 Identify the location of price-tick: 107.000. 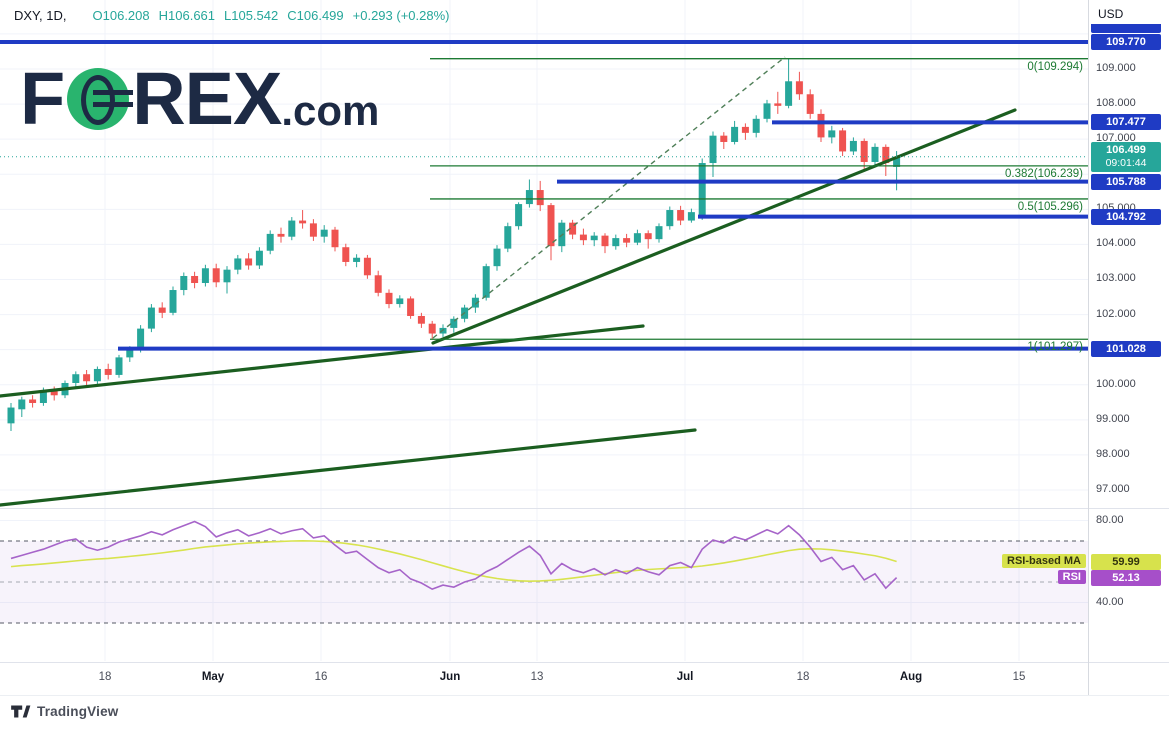
(1116, 138).